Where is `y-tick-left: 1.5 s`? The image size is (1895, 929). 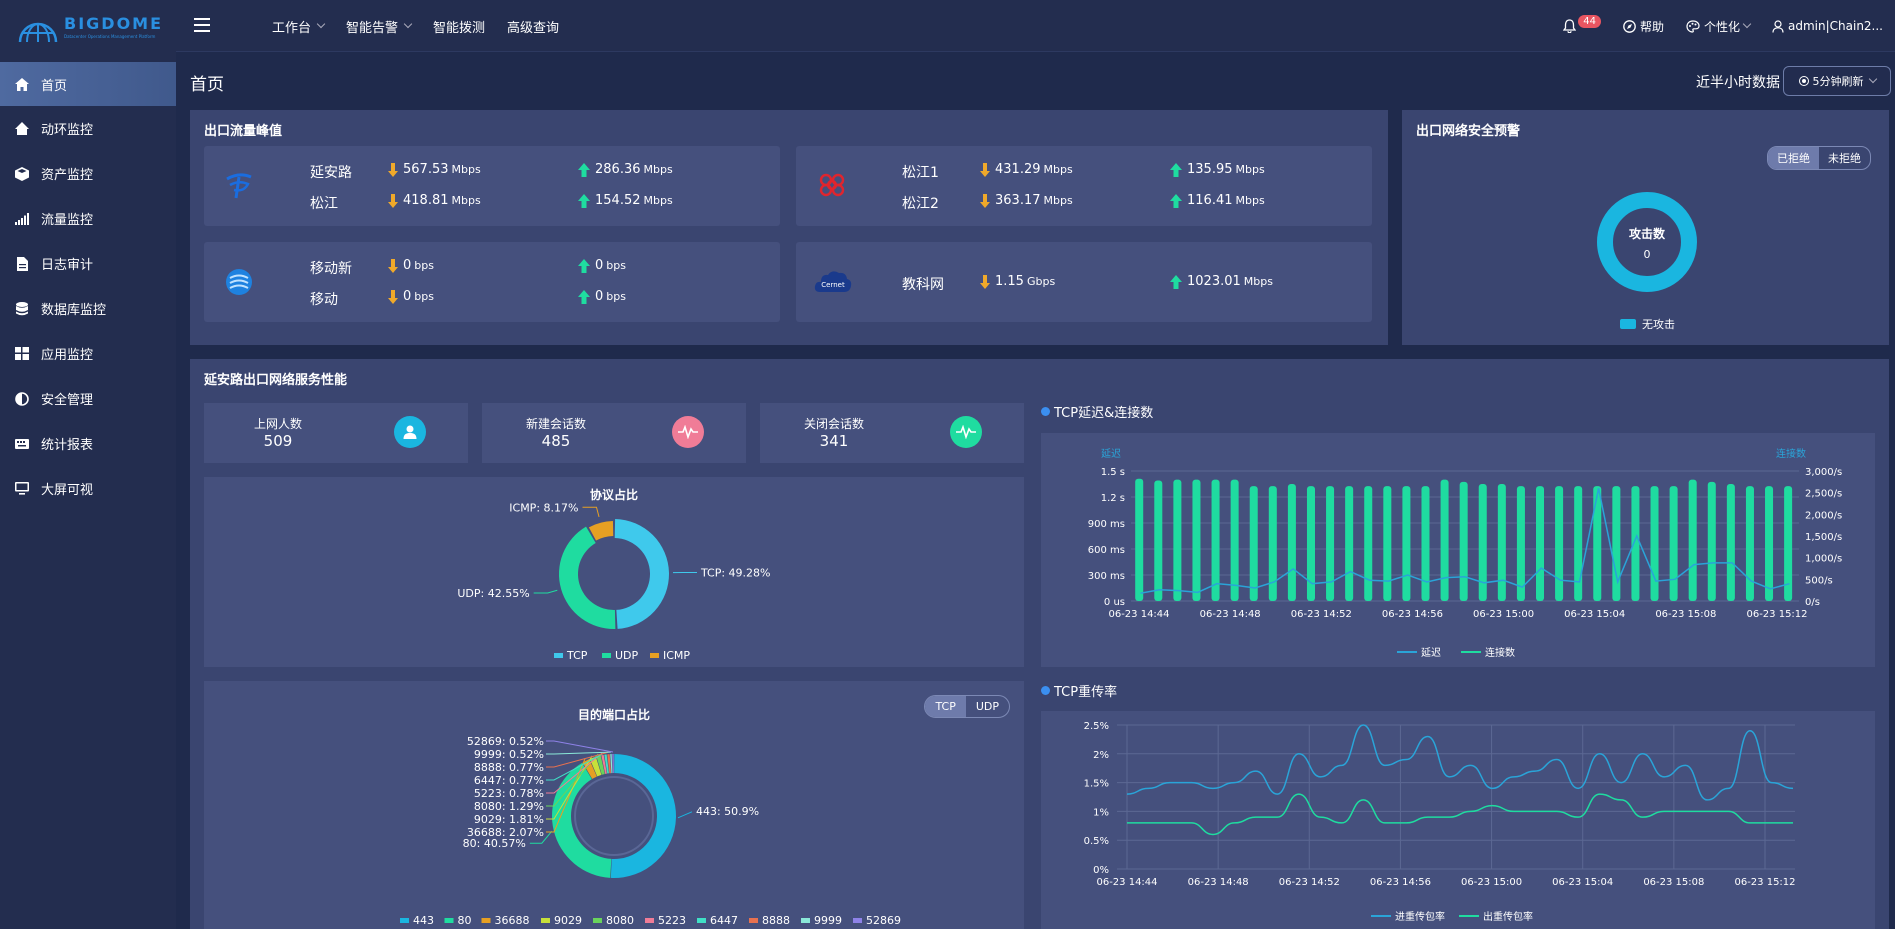 y-tick-left: 1.5 s is located at coordinates (1113, 472).